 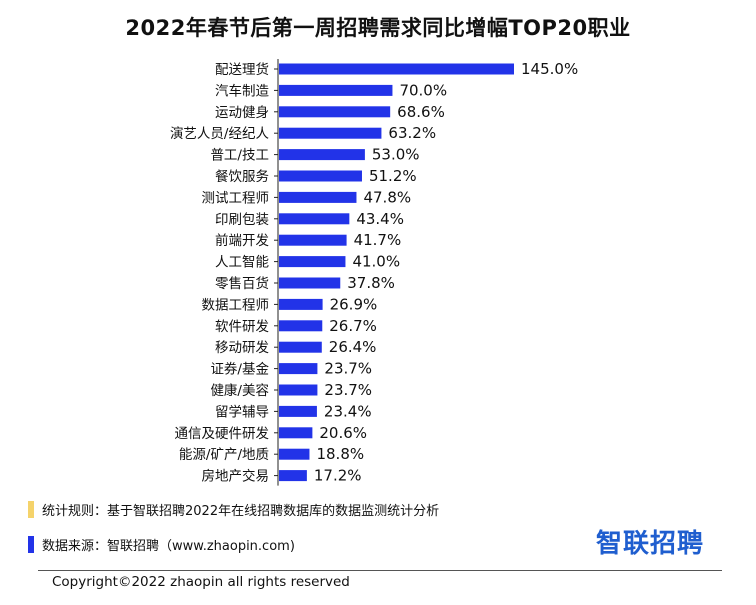 I want to click on rule-swatch, so click(x=31, y=509).